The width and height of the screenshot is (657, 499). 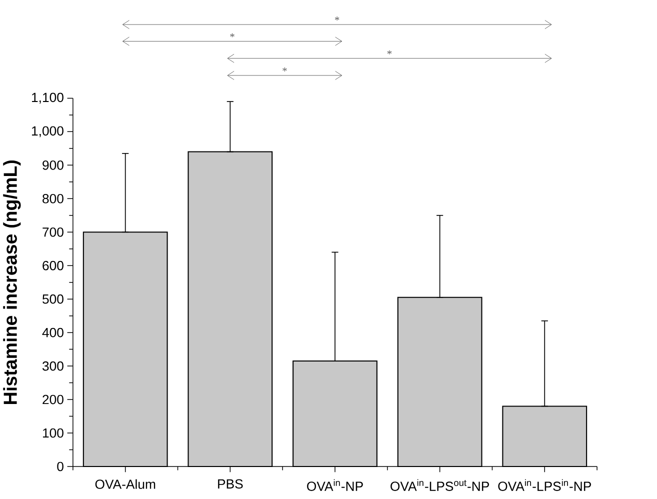 I want to click on y-tick-label: 700, so click(x=53, y=232).